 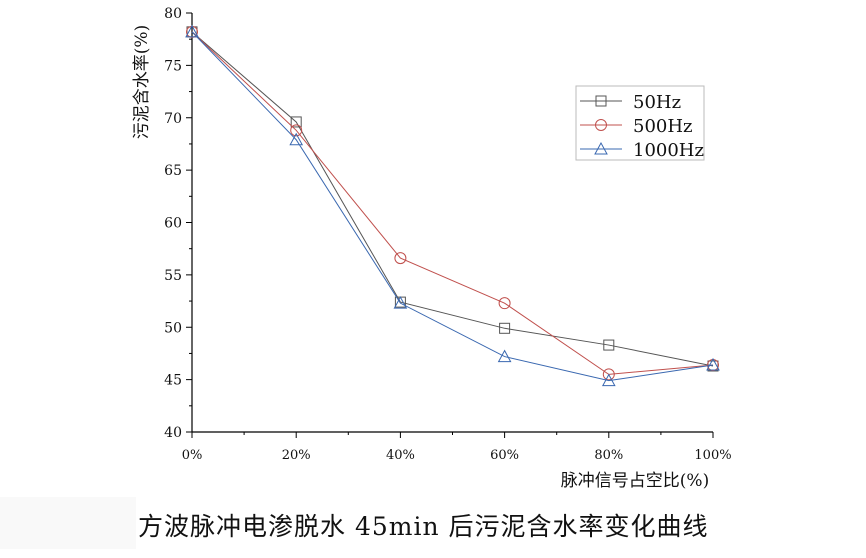 I want to click on x-tick-label: 20%, so click(x=296, y=455).